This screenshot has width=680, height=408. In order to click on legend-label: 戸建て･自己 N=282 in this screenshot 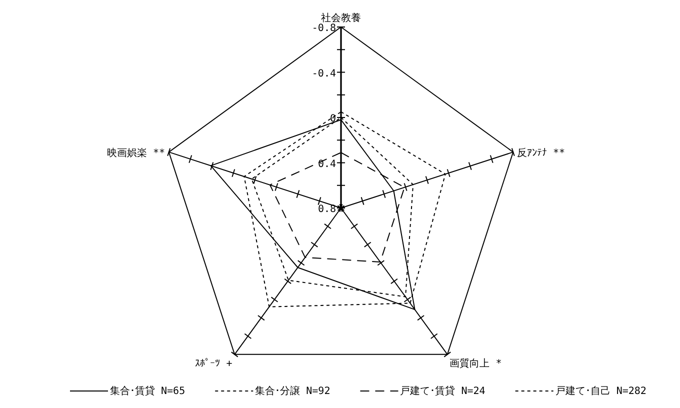, I will do `click(600, 391)`.